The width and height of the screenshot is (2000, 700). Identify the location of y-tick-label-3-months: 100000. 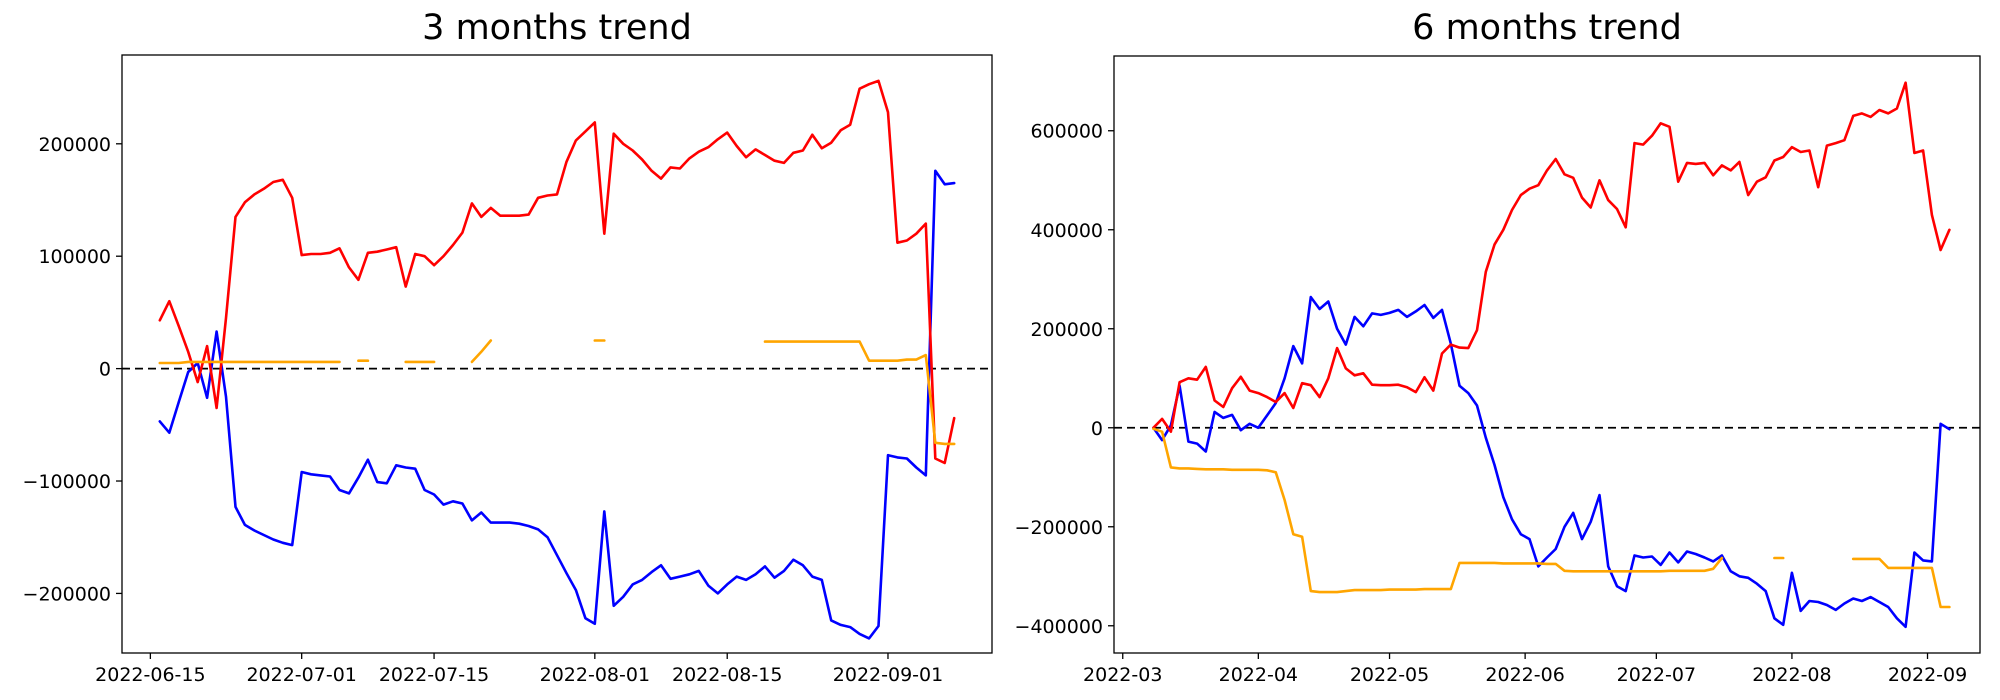
(74, 257).